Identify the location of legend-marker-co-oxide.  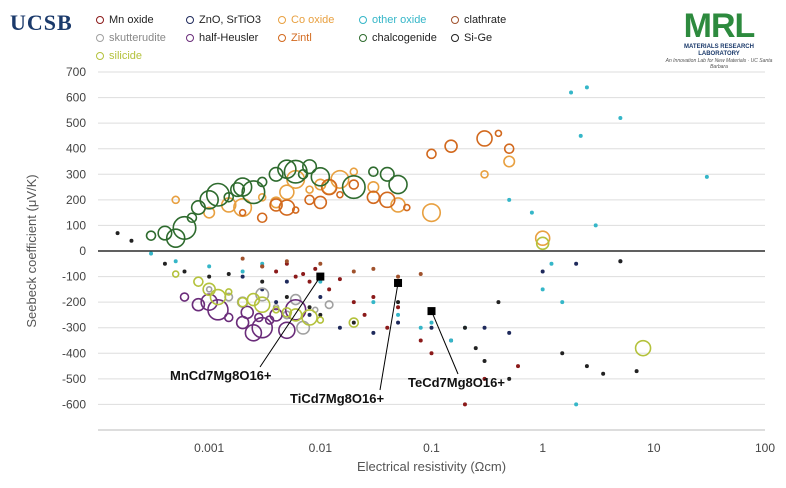
(282, 20).